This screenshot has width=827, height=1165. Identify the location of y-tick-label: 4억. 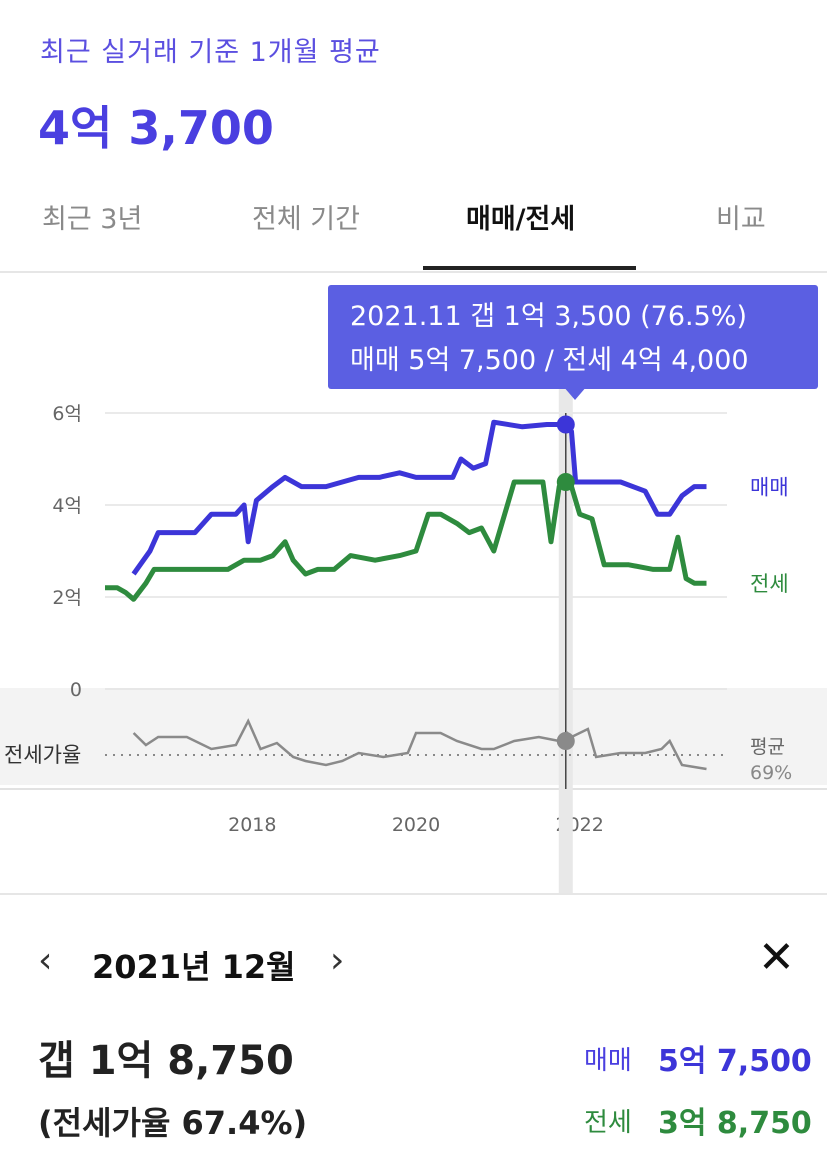
(67, 506).